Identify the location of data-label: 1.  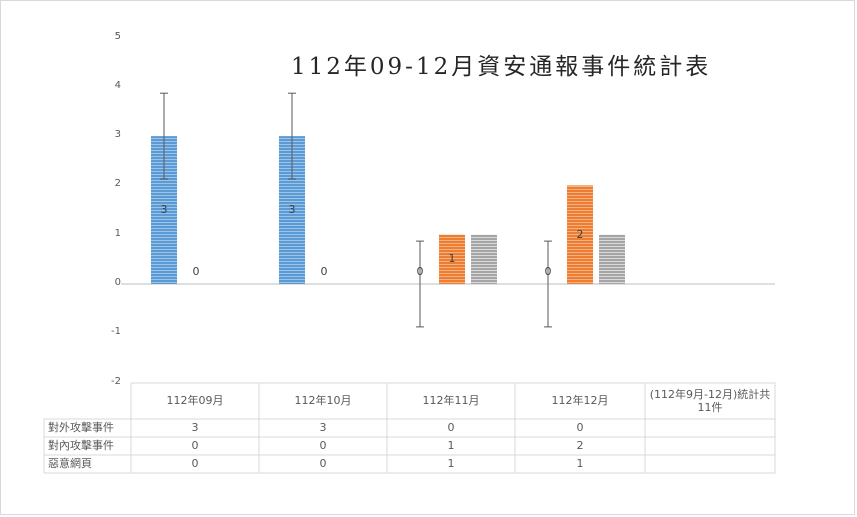
(452, 259).